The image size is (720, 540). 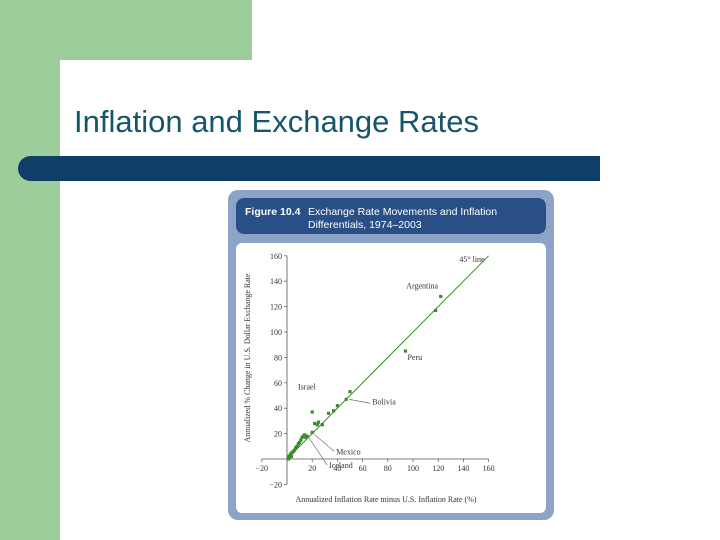 What do you see at coordinates (438, 468) in the screenshot?
I see `x-tick-label: 120` at bounding box center [438, 468].